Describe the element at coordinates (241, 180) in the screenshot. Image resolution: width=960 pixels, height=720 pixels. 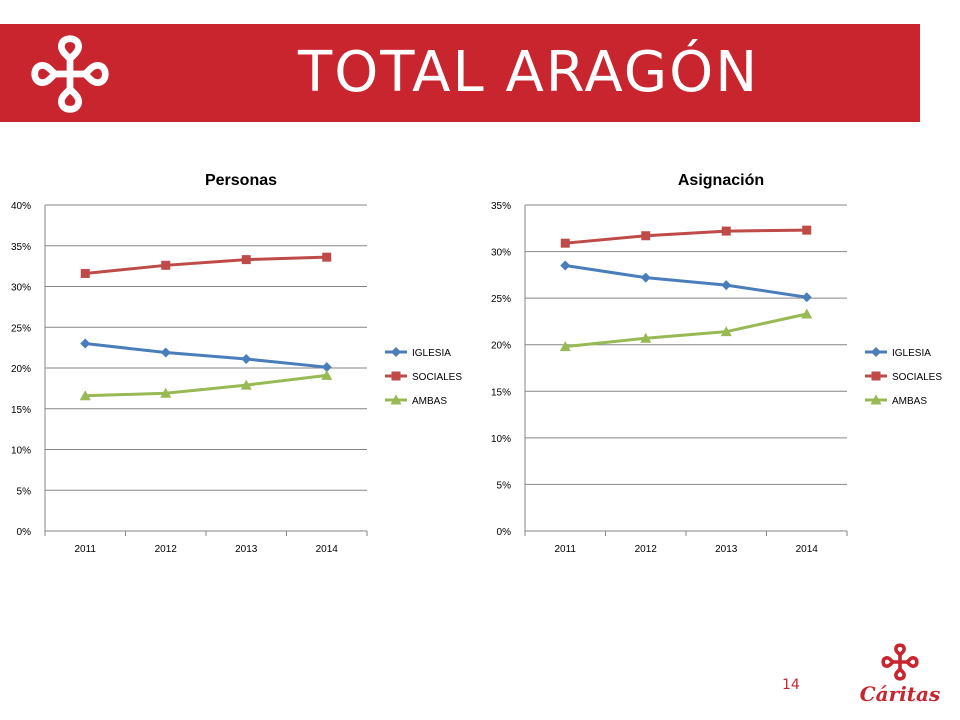
I see `chart-title: Personas` at that location.